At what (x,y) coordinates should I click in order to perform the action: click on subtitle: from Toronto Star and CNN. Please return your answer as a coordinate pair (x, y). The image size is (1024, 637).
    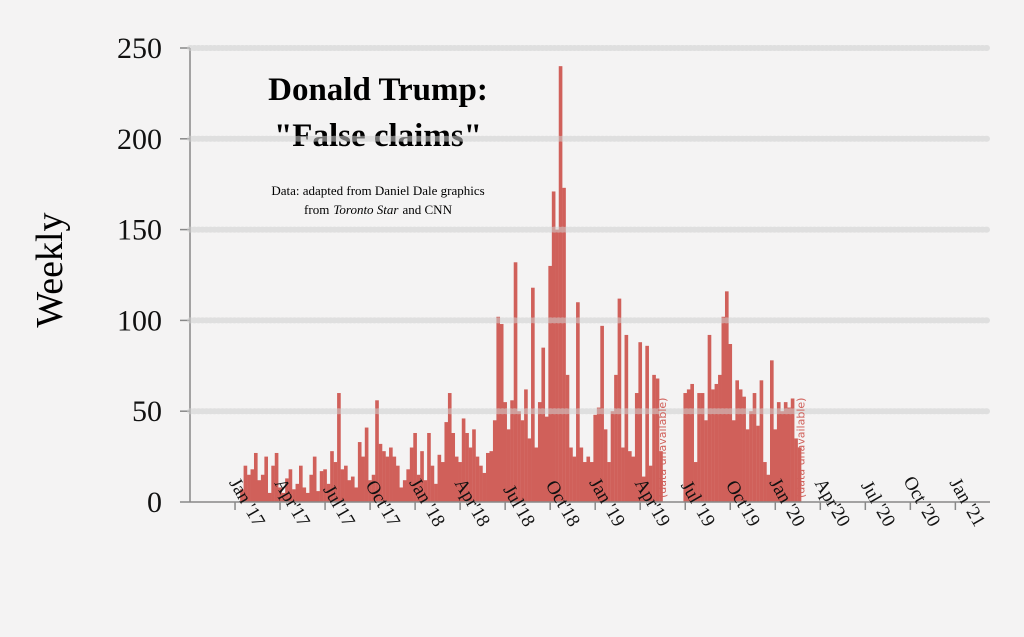
    Looking at the image, I should click on (378, 209).